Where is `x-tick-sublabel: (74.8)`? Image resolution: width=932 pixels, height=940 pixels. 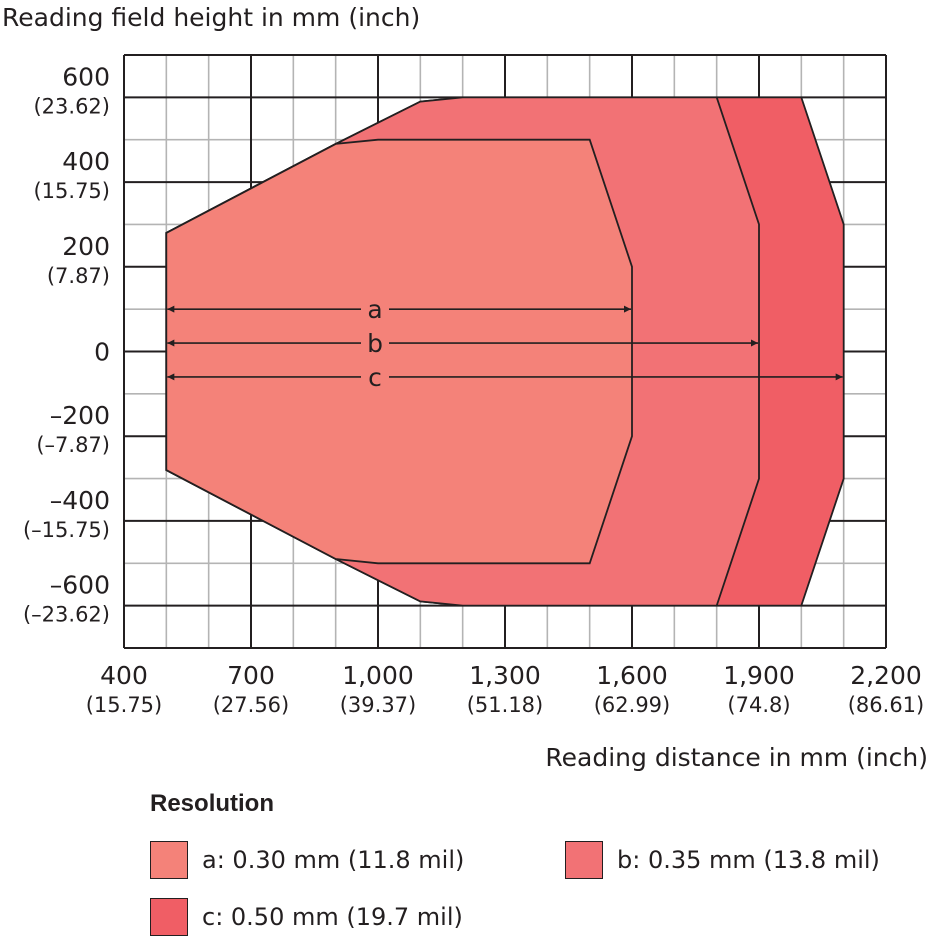 x-tick-sublabel: (74.8) is located at coordinates (758, 705).